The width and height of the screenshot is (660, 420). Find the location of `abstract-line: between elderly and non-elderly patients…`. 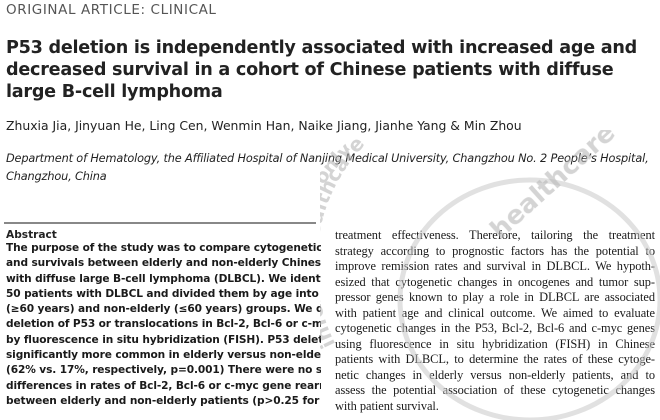

abstract-line: between elderly and non-elderly patients… is located at coordinates (163, 400).